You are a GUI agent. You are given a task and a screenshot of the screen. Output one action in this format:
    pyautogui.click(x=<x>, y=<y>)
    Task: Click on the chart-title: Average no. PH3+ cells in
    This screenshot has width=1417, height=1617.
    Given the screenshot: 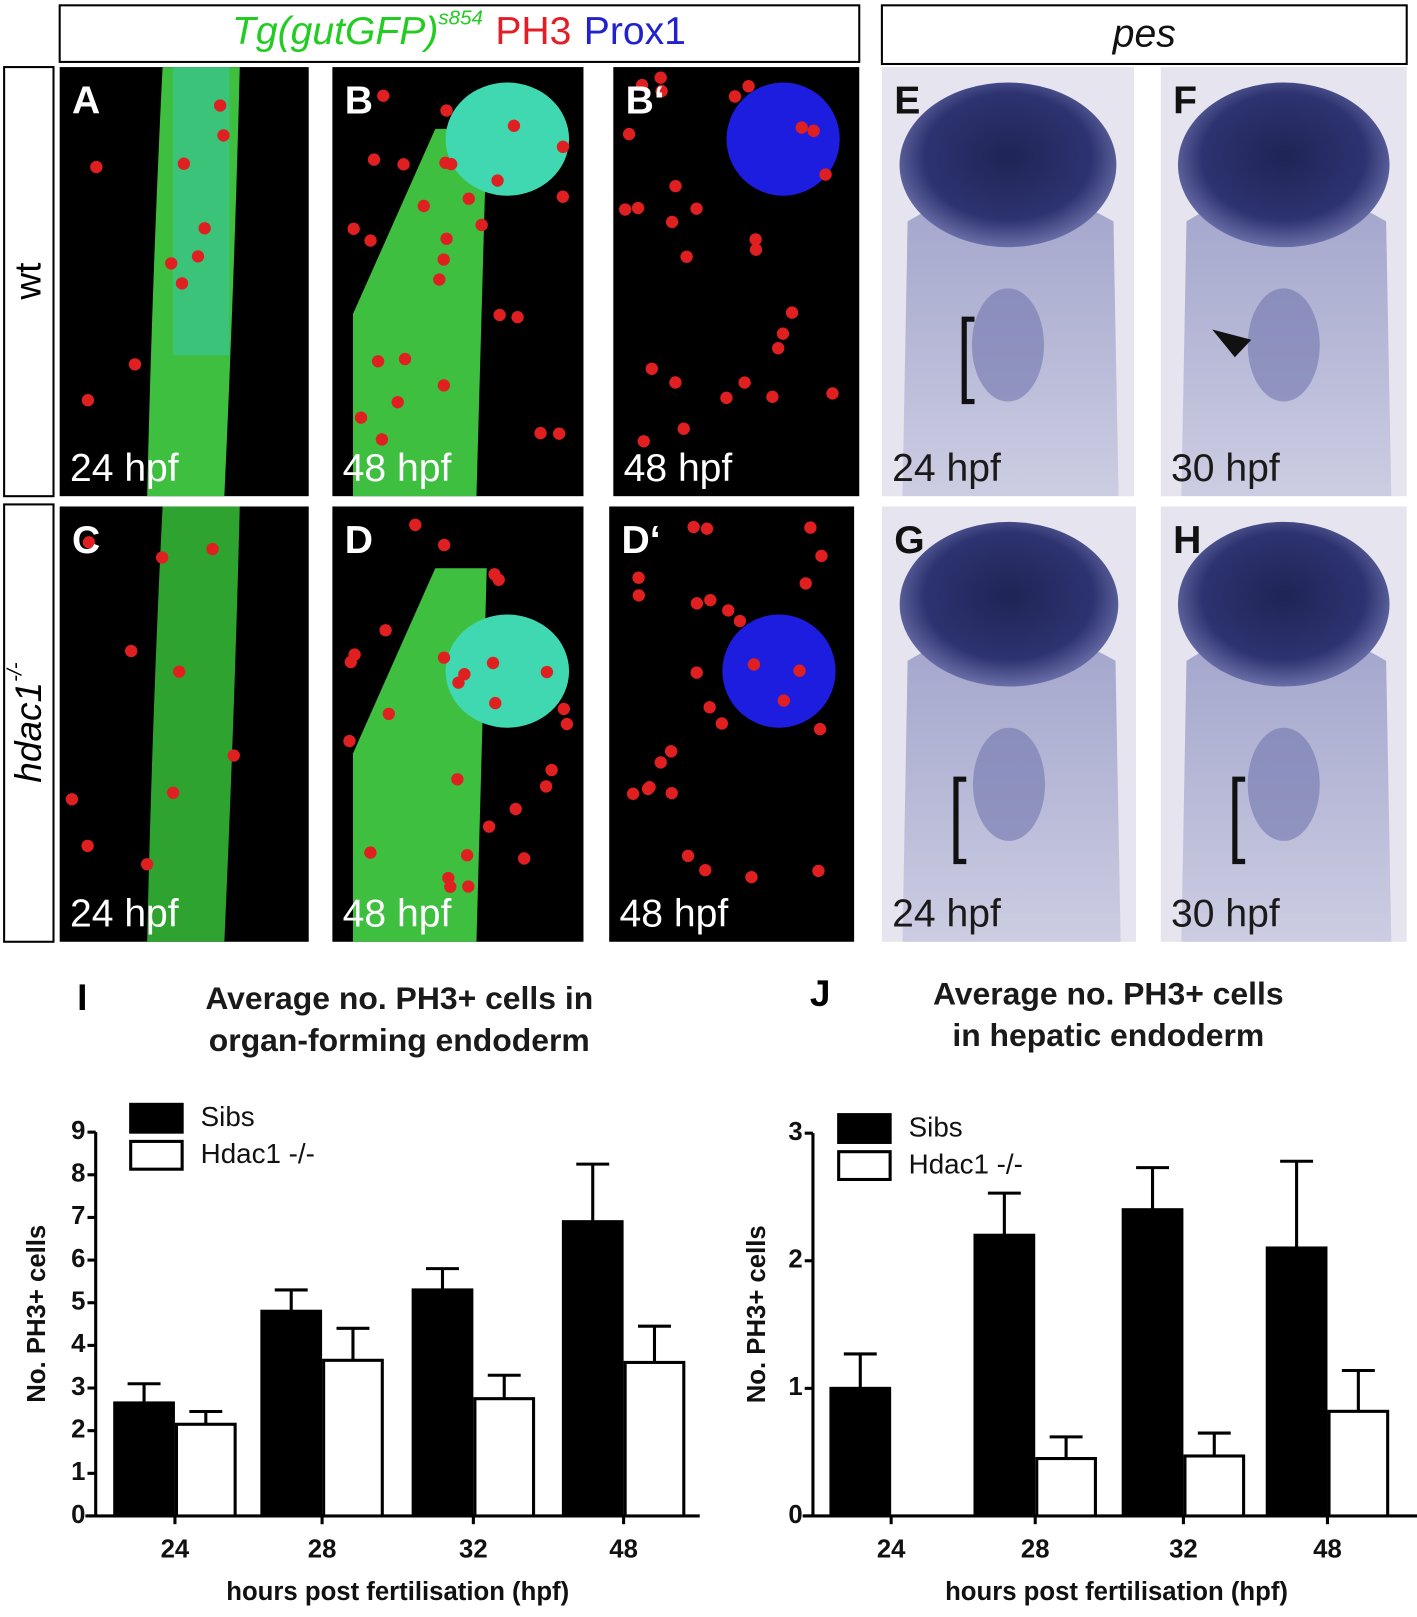 What is the action you would take?
    pyautogui.click(x=399, y=998)
    